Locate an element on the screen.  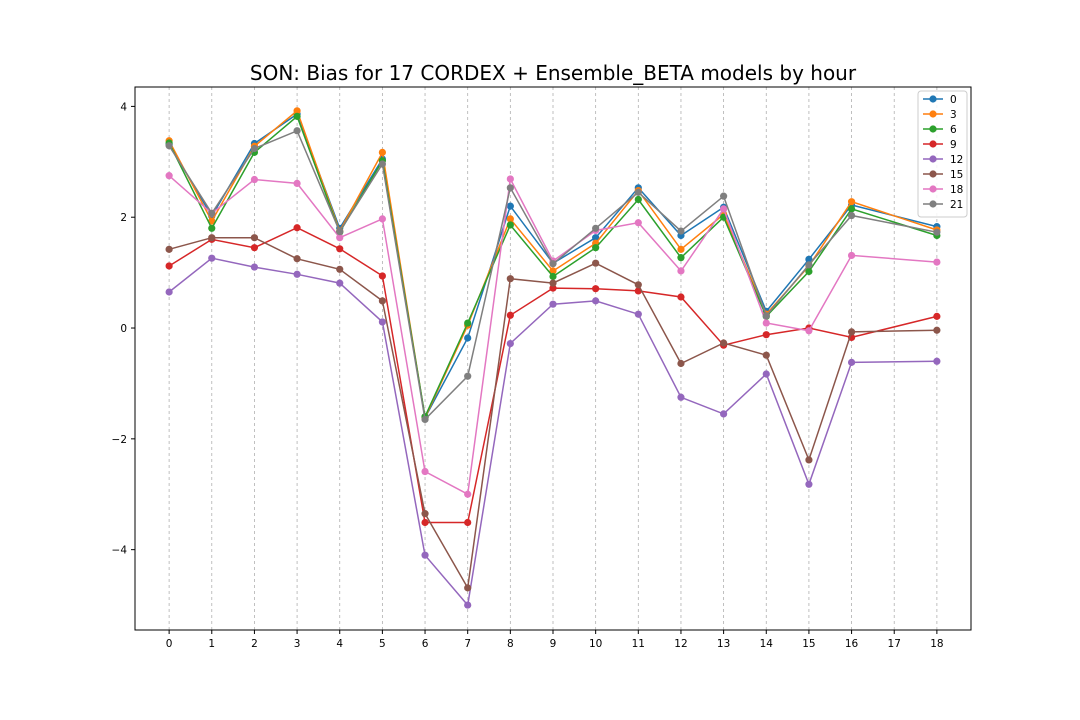
legend: 036912151821 is located at coordinates (942, 154).